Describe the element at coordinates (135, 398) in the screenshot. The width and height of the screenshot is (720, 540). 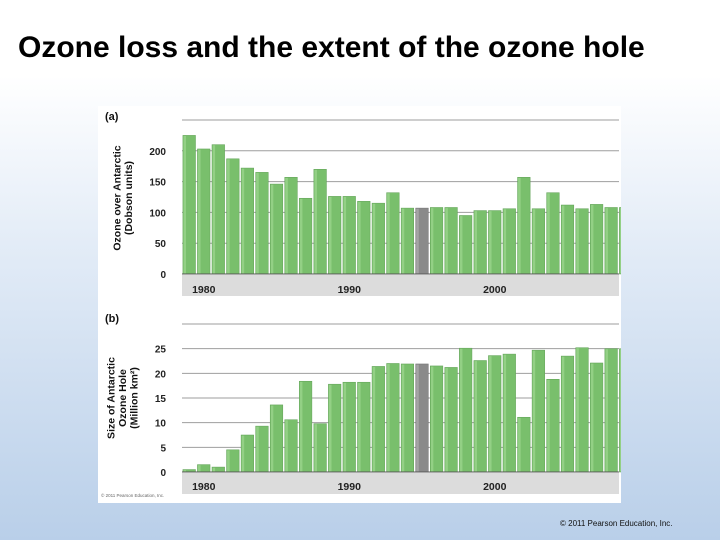
I see `y-axis-label-line: (Million km²)` at that location.